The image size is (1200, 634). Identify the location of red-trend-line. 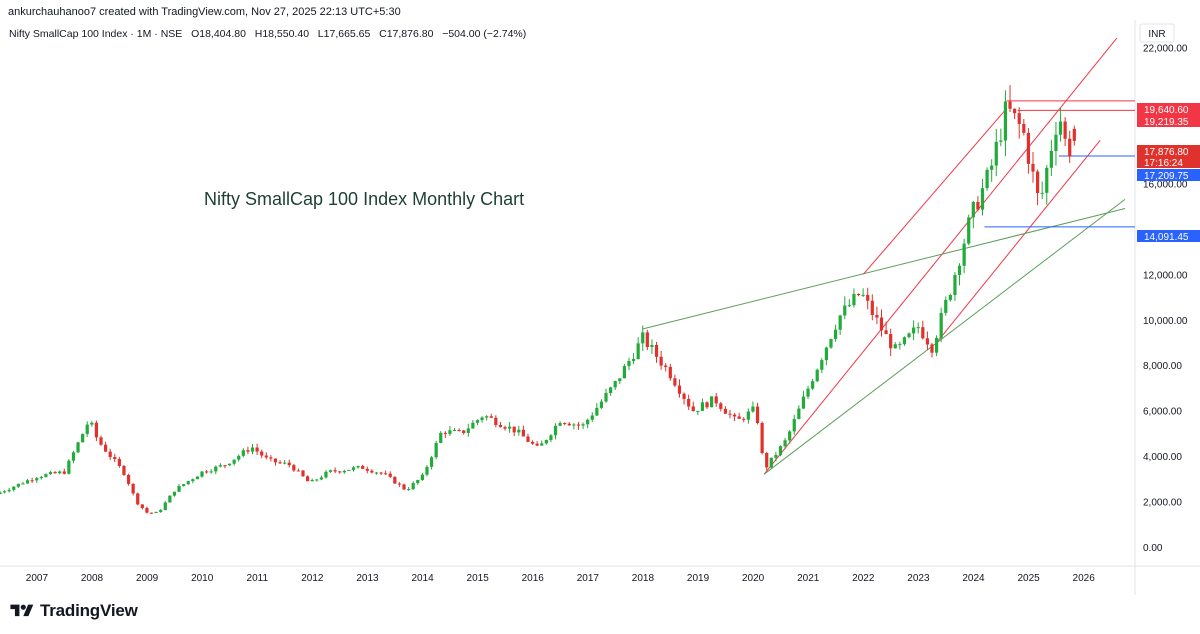
(934, 191).